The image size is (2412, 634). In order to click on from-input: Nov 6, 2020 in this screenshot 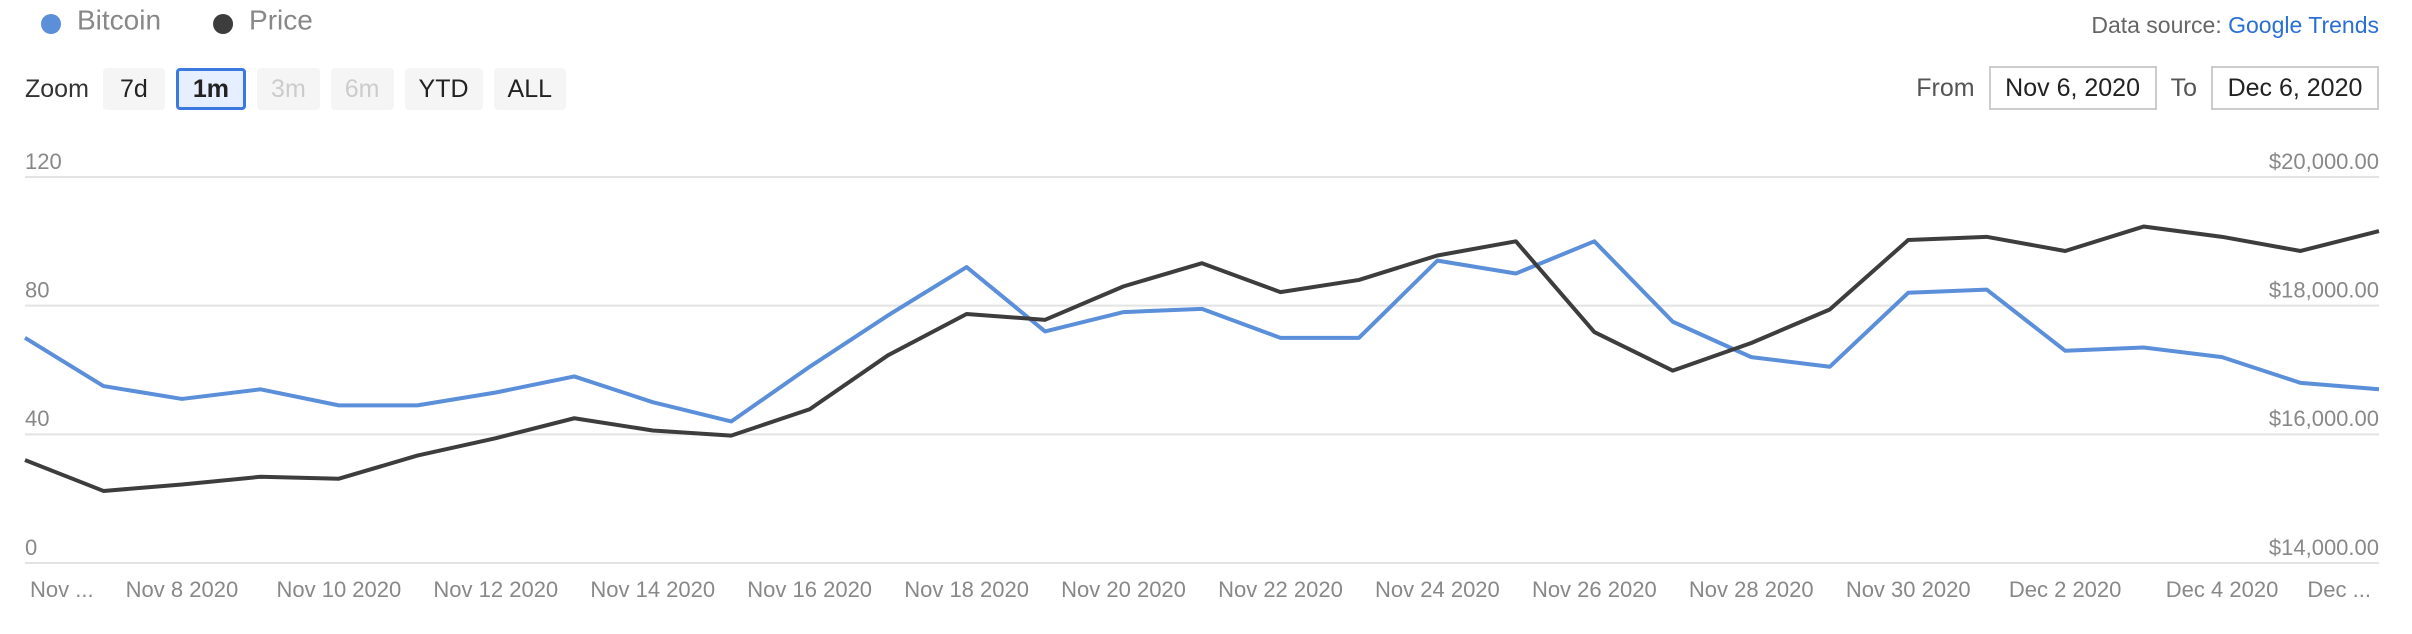, I will do `click(2072, 88)`.